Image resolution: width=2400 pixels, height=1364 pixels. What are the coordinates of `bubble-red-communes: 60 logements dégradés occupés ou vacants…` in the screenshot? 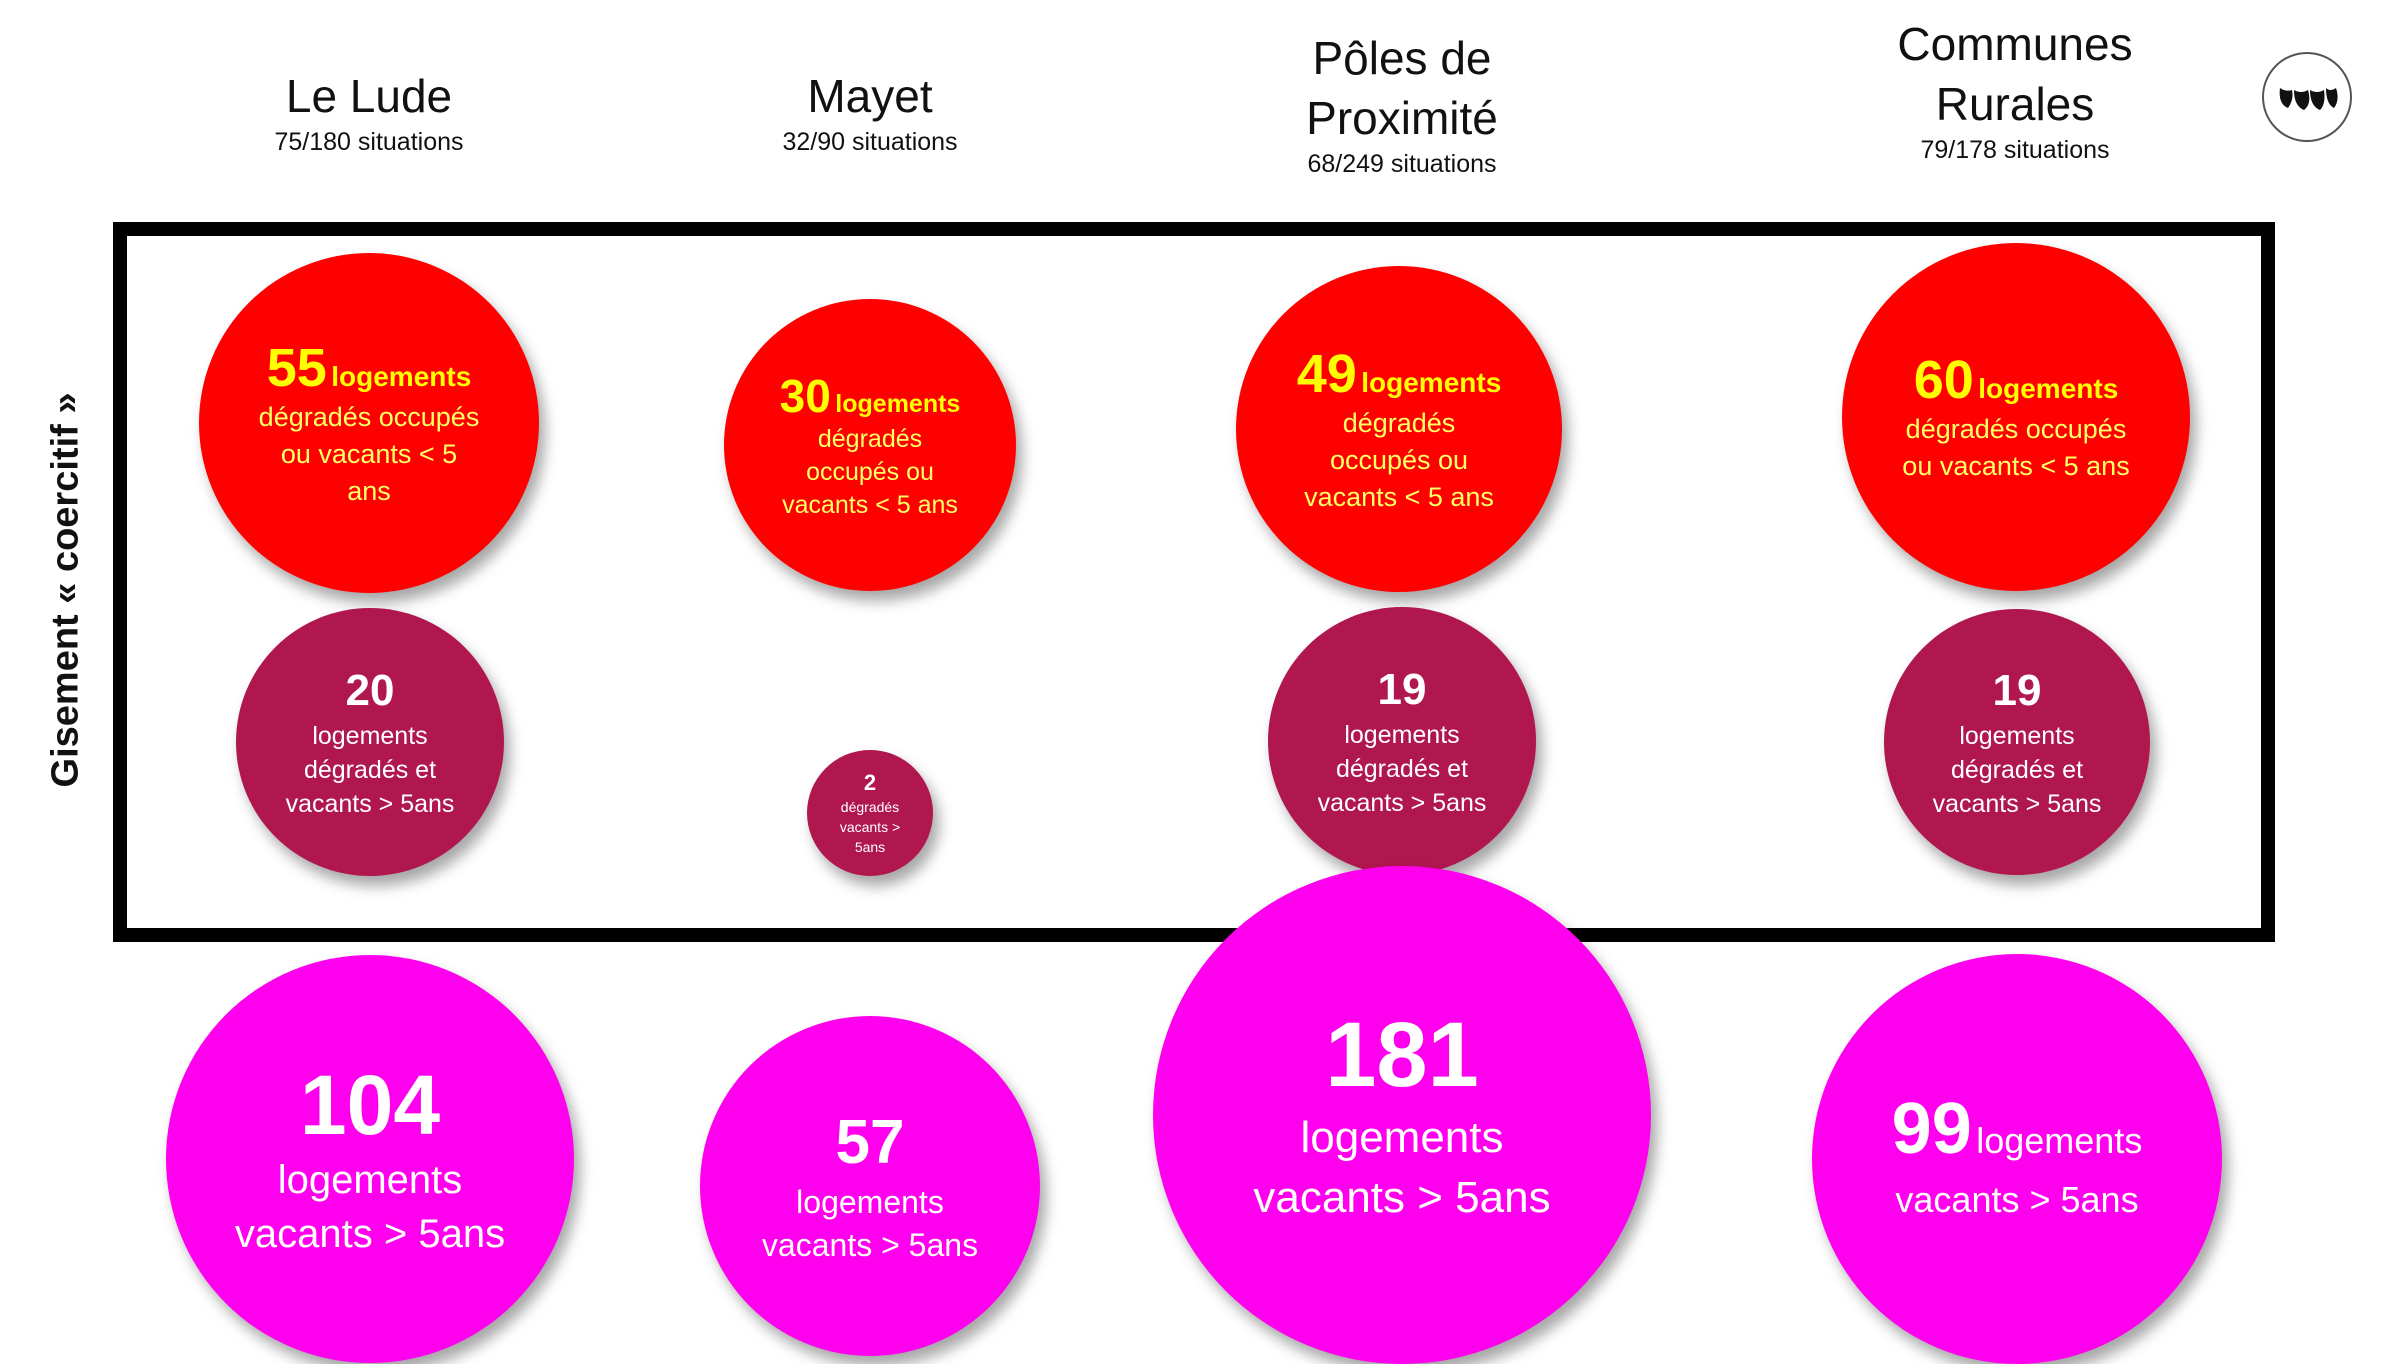 It's located at (2016, 417).